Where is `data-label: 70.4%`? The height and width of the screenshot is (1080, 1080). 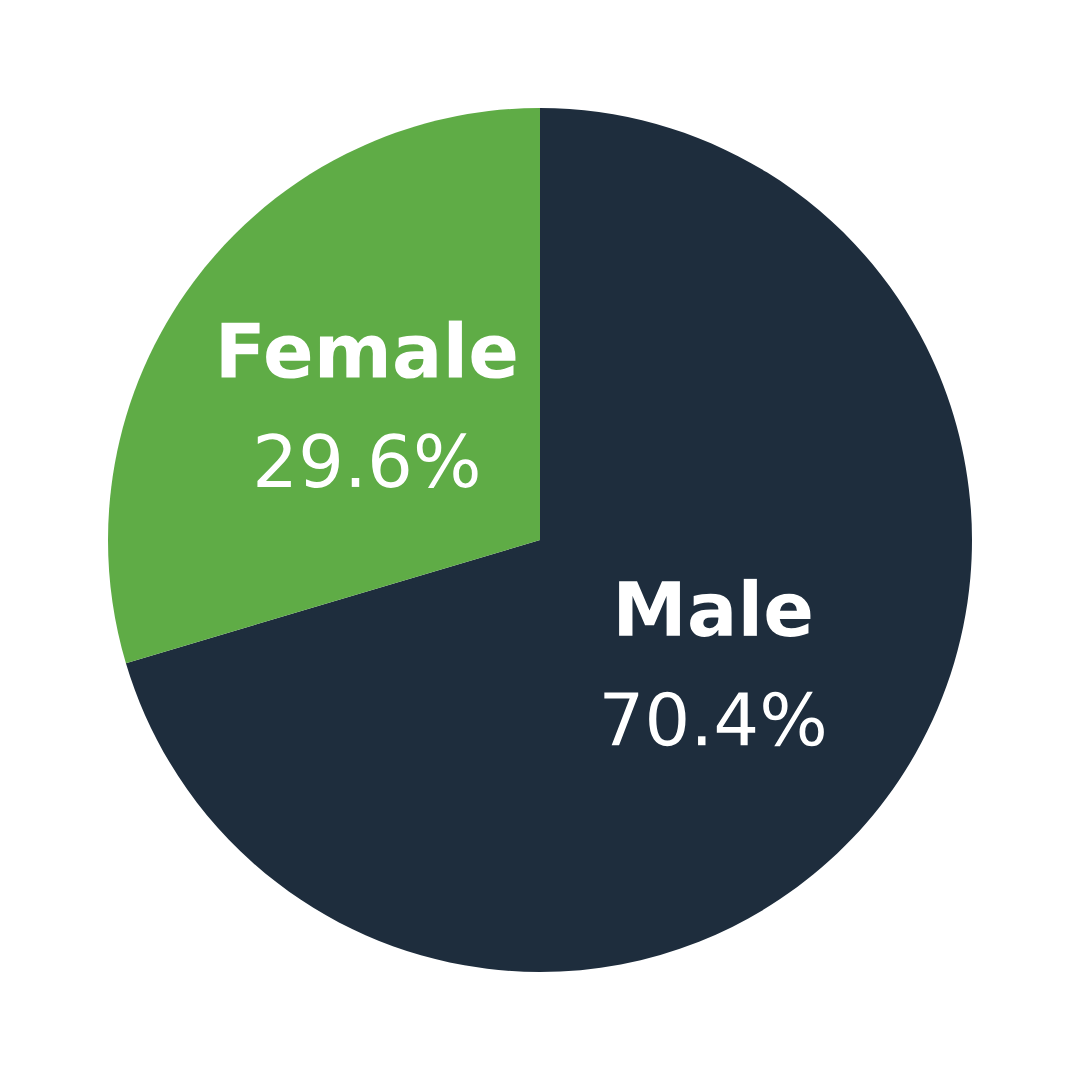 data-label: 70.4% is located at coordinates (714, 719).